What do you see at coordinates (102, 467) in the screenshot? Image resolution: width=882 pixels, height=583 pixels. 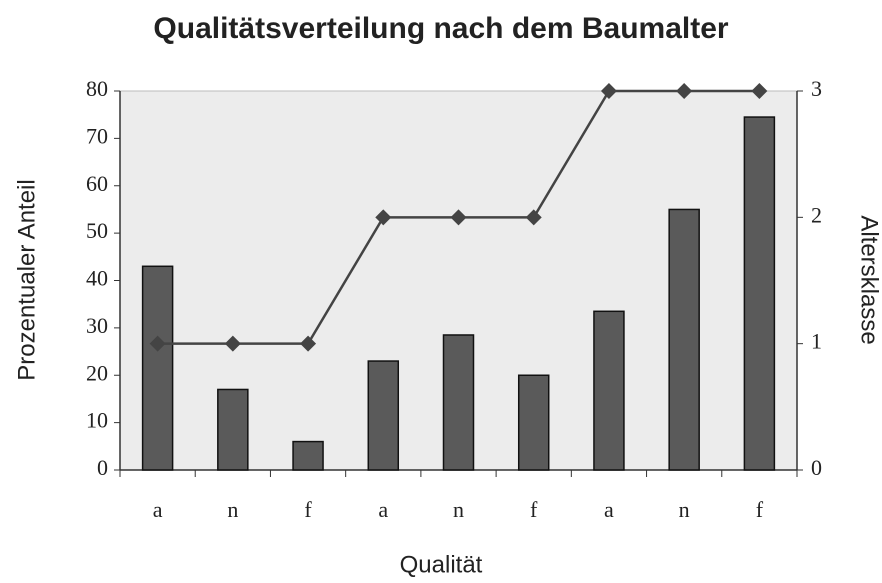 I see `y-tick-label: 0` at bounding box center [102, 467].